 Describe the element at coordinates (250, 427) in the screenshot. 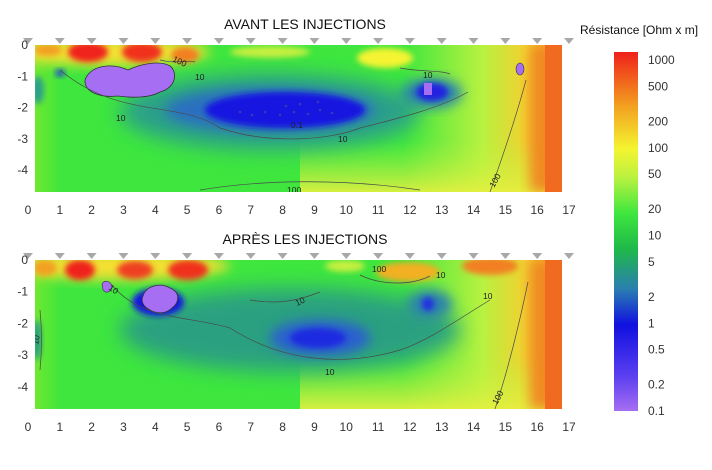

I see `x-tick-label: 7` at that location.